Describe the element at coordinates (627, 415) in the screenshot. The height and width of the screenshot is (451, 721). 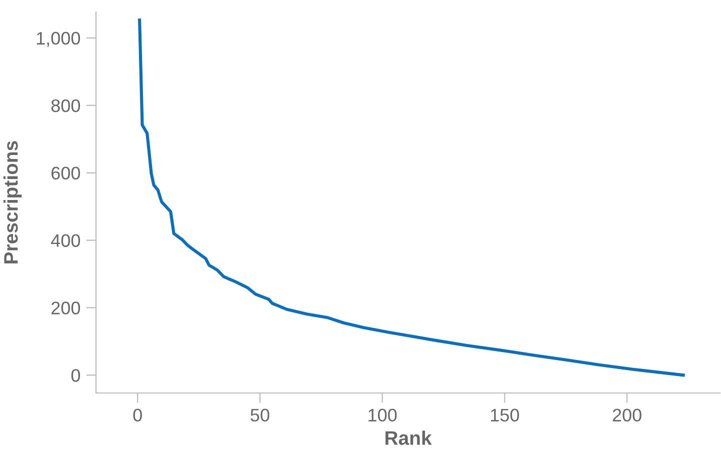
I see `x-tick-label: 200` at that location.